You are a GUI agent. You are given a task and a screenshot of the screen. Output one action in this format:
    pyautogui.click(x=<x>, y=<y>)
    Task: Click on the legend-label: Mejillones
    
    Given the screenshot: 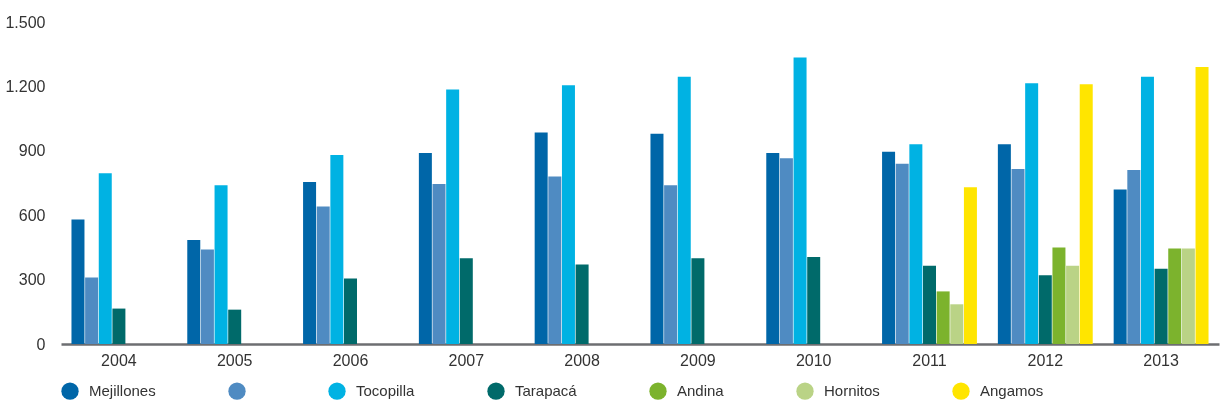 What is the action you would take?
    pyautogui.click(x=122, y=391)
    